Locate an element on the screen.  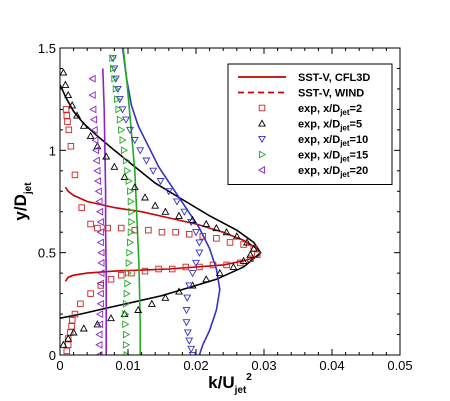
legend-entry: SST-V, CFL3D is located at coordinates (304, 78).